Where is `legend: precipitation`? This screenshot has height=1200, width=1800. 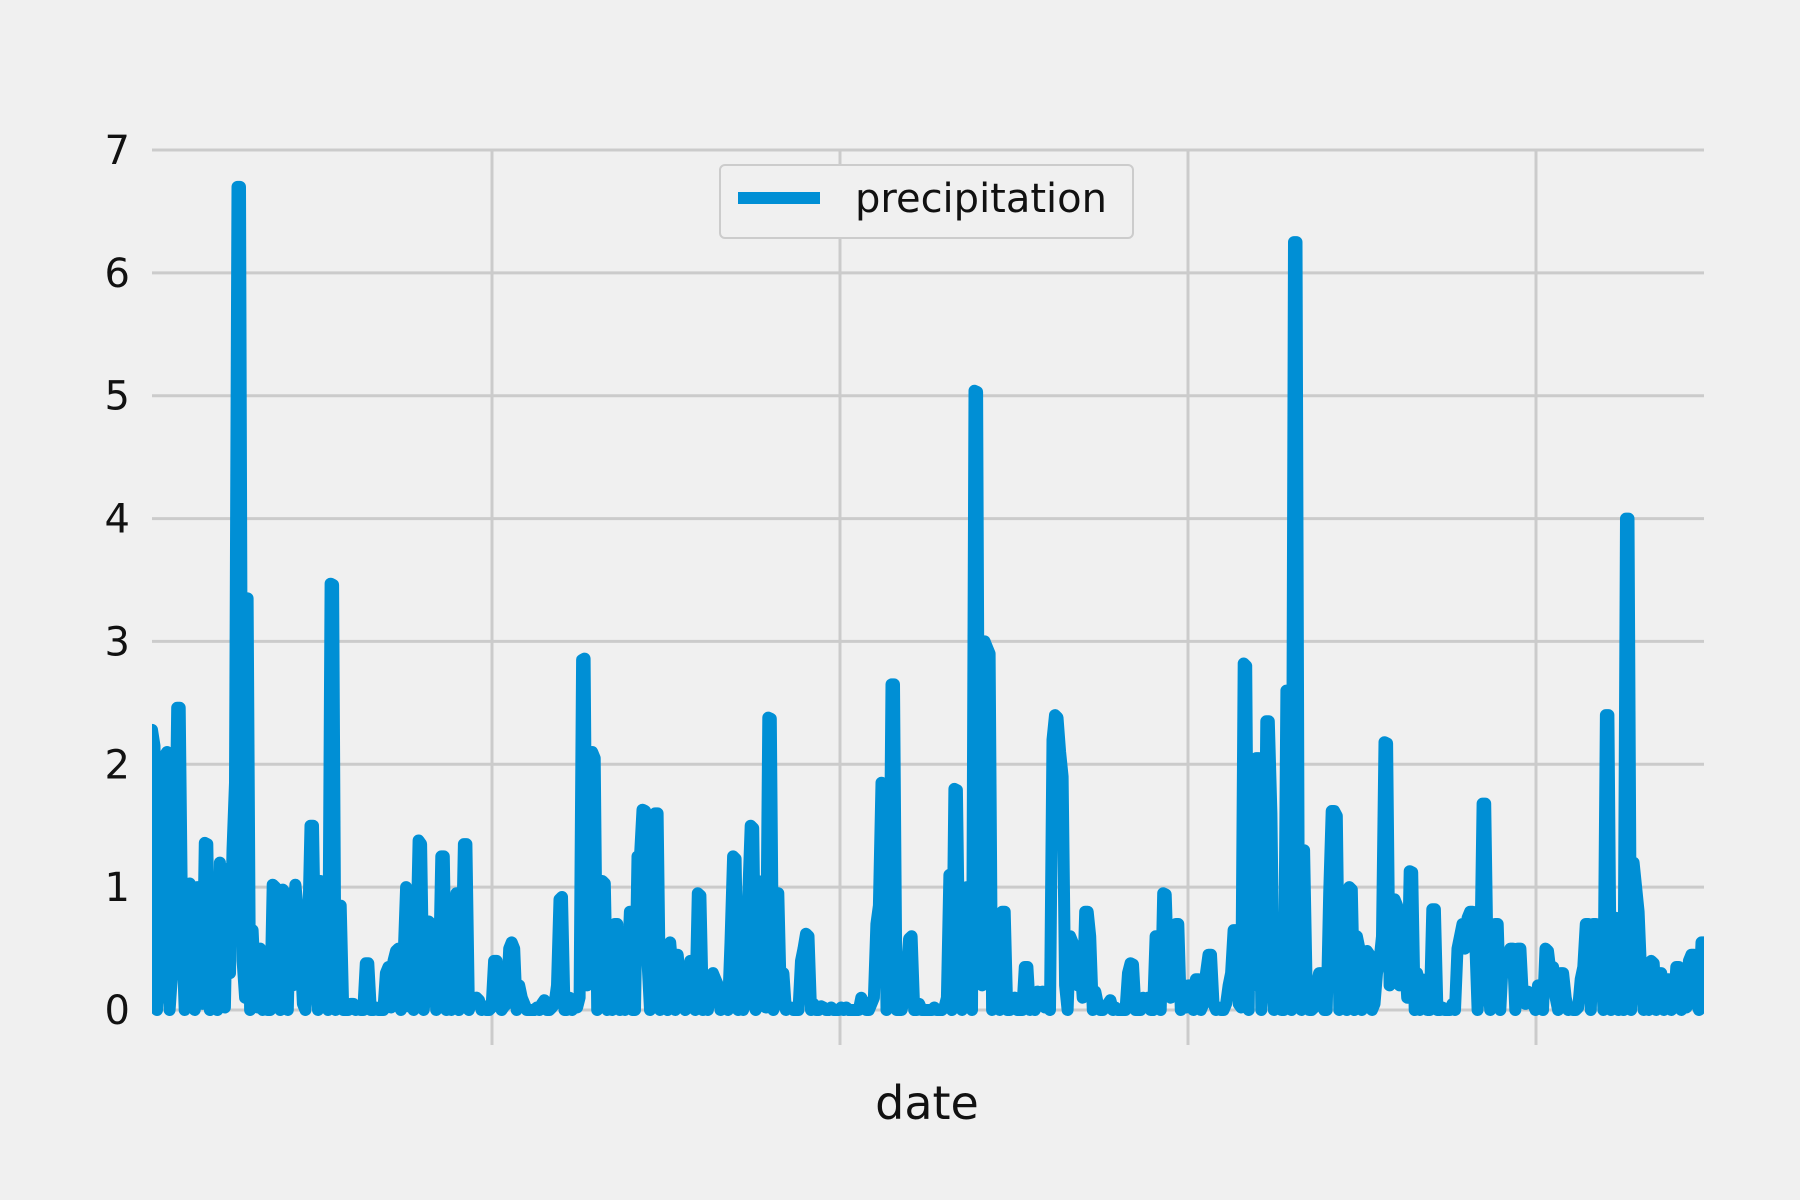 legend: precipitation is located at coordinates (926, 201).